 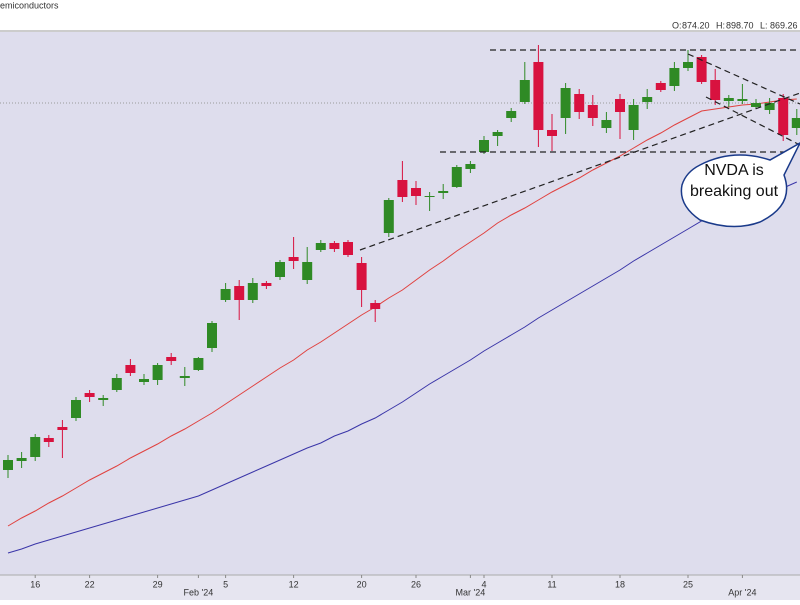 I want to click on x-tick-label: Apr '24, so click(x=742, y=592).